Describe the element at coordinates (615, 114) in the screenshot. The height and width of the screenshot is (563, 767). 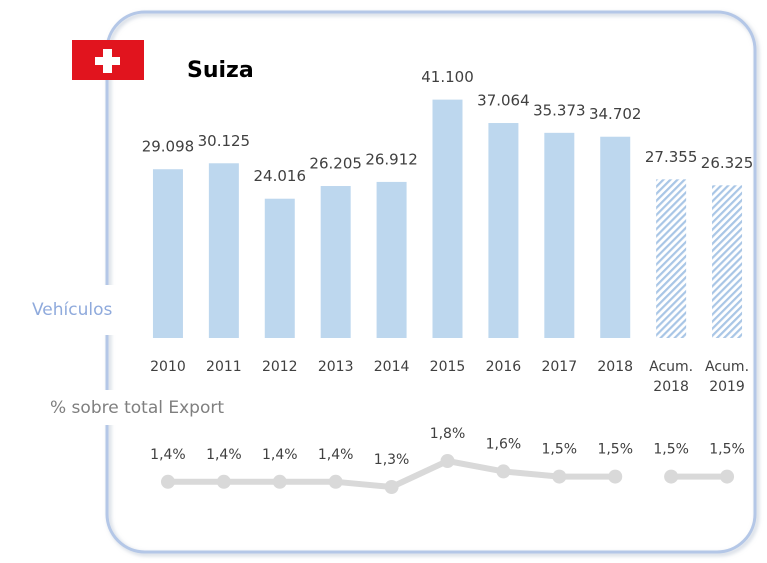
I see `value-label: 34.702` at that location.